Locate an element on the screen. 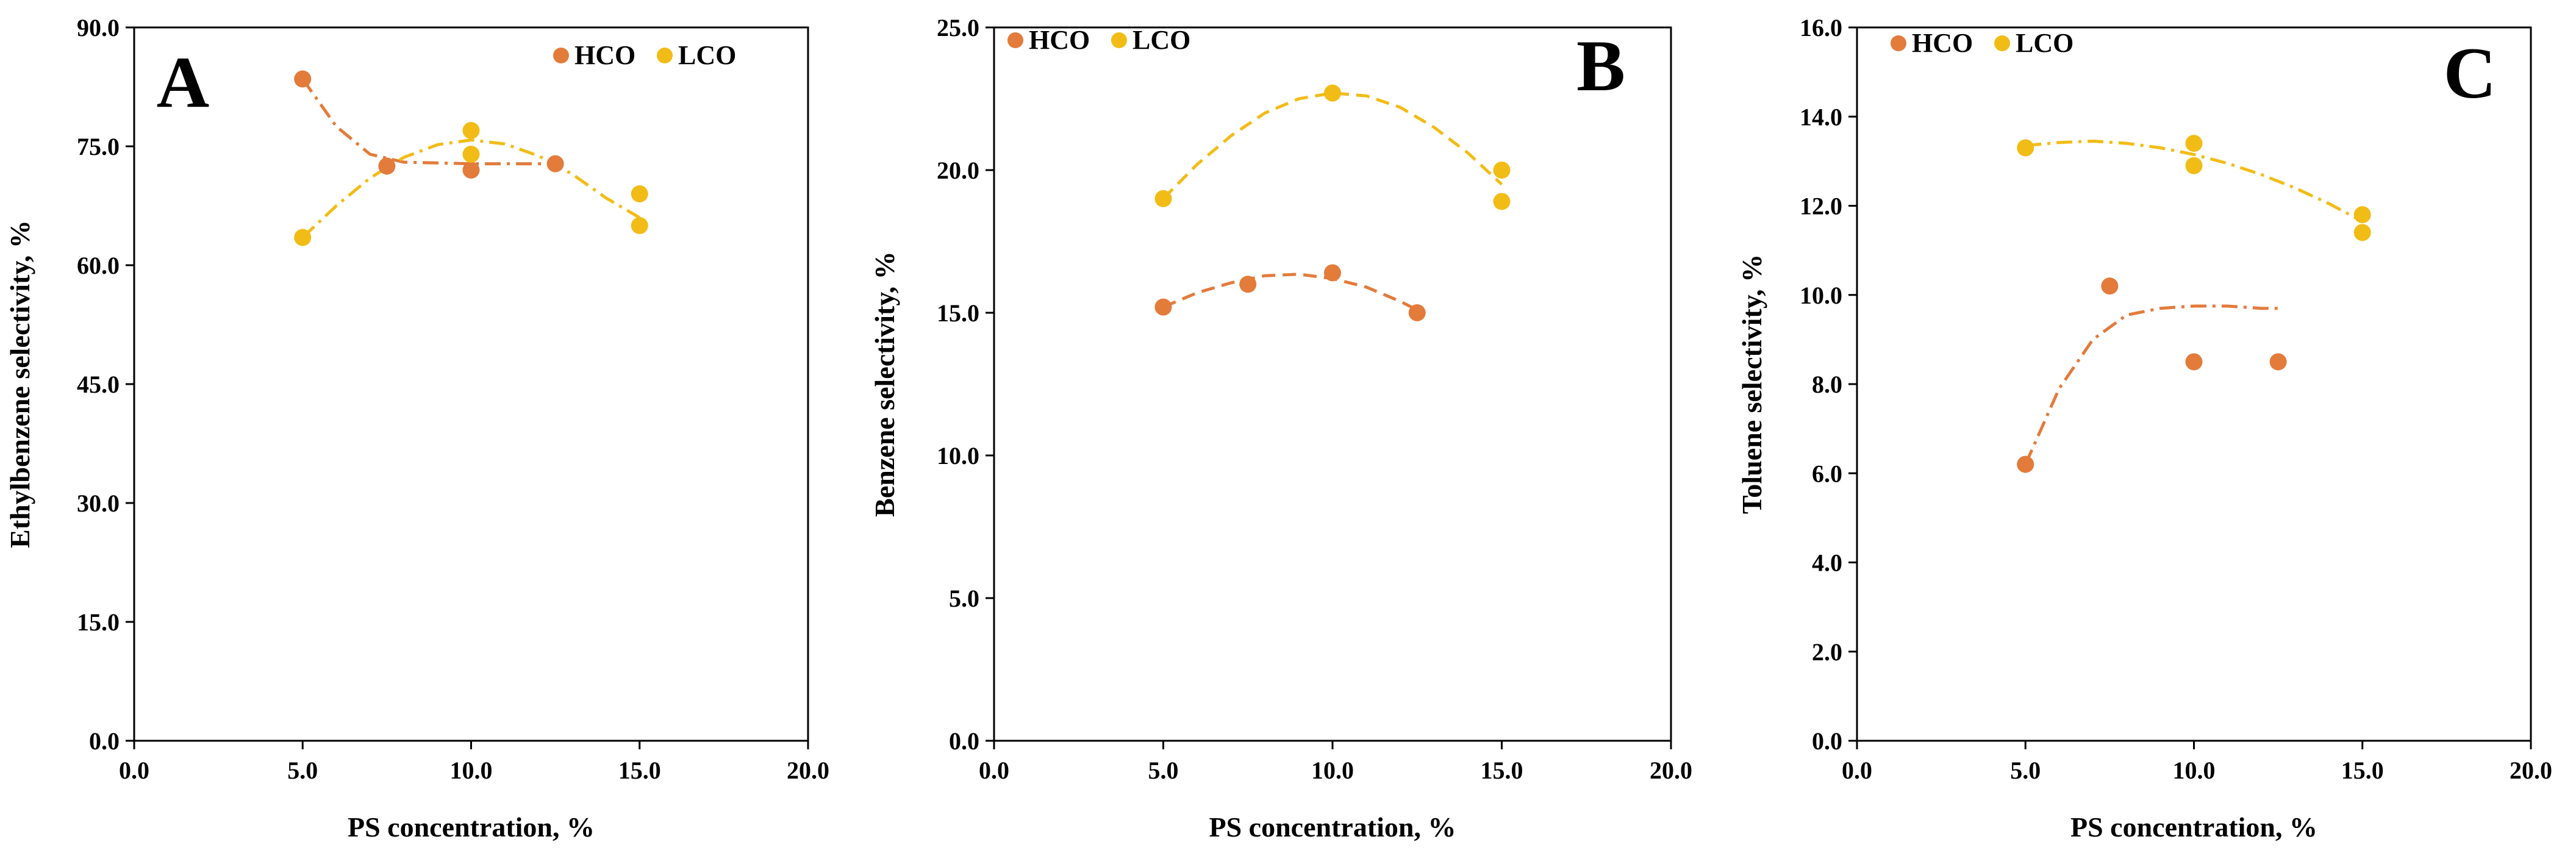  y-tick-label: 14.0 is located at coordinates (1821, 116).